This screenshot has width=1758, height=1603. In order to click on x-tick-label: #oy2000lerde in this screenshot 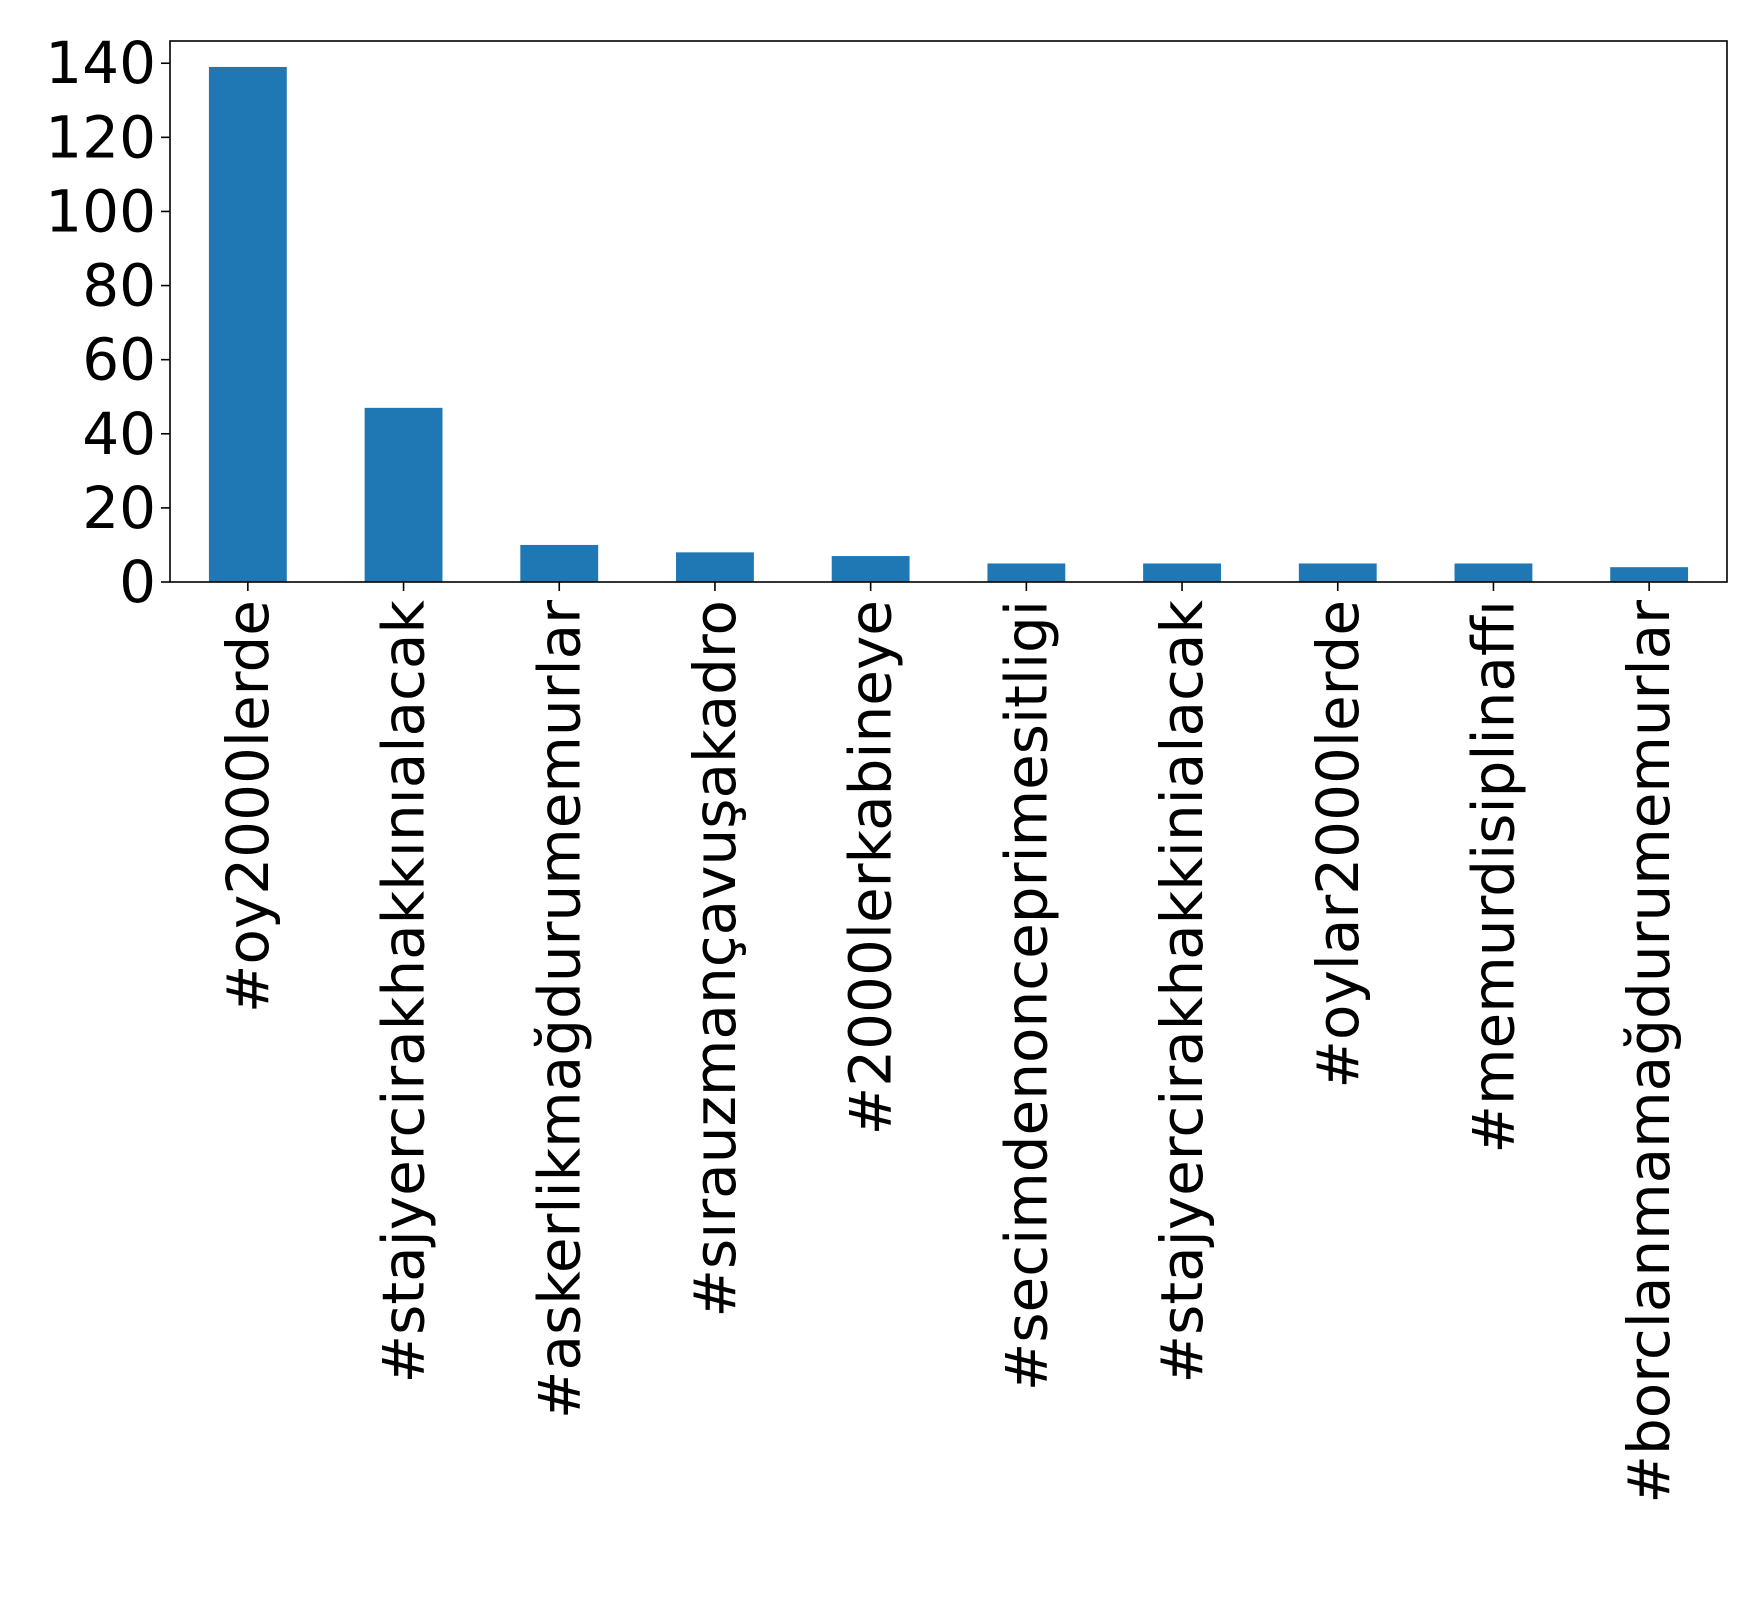, I will do `click(248, 806)`.